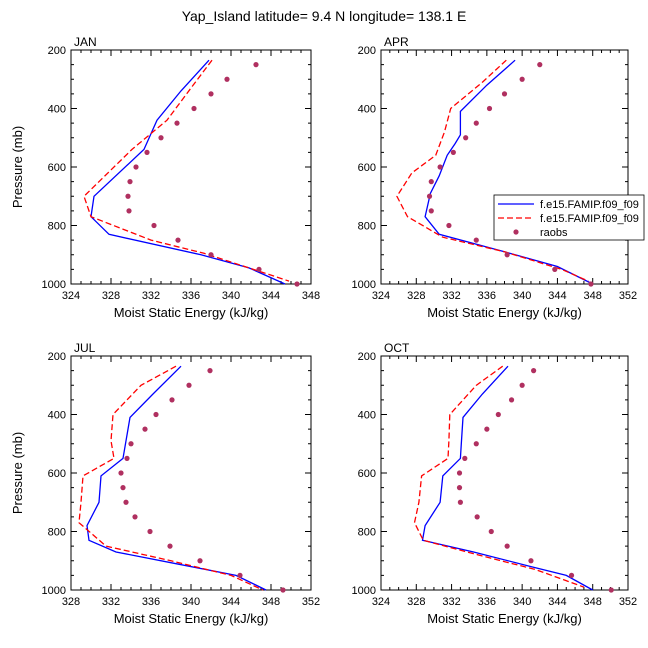  What do you see at coordinates (522, 602) in the screenshot?
I see `x-tick-label: 340` at bounding box center [522, 602].